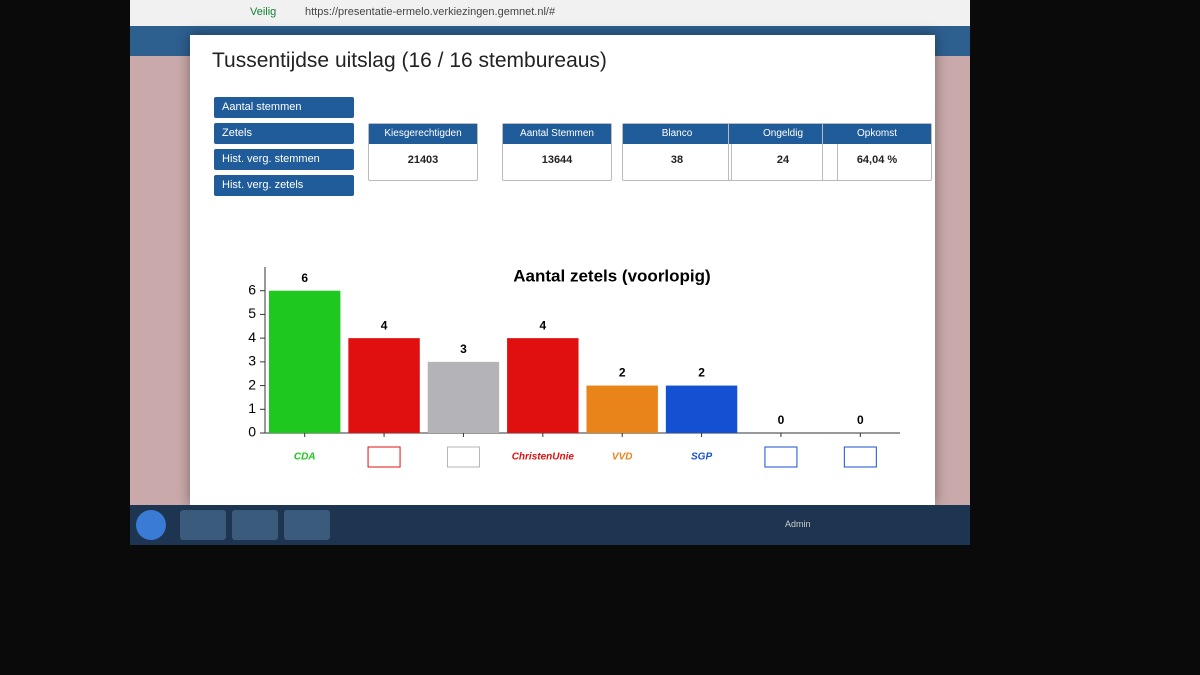 Image resolution: width=1200 pixels, height=675 pixels. I want to click on taskbar: Admin, so click(550, 525).